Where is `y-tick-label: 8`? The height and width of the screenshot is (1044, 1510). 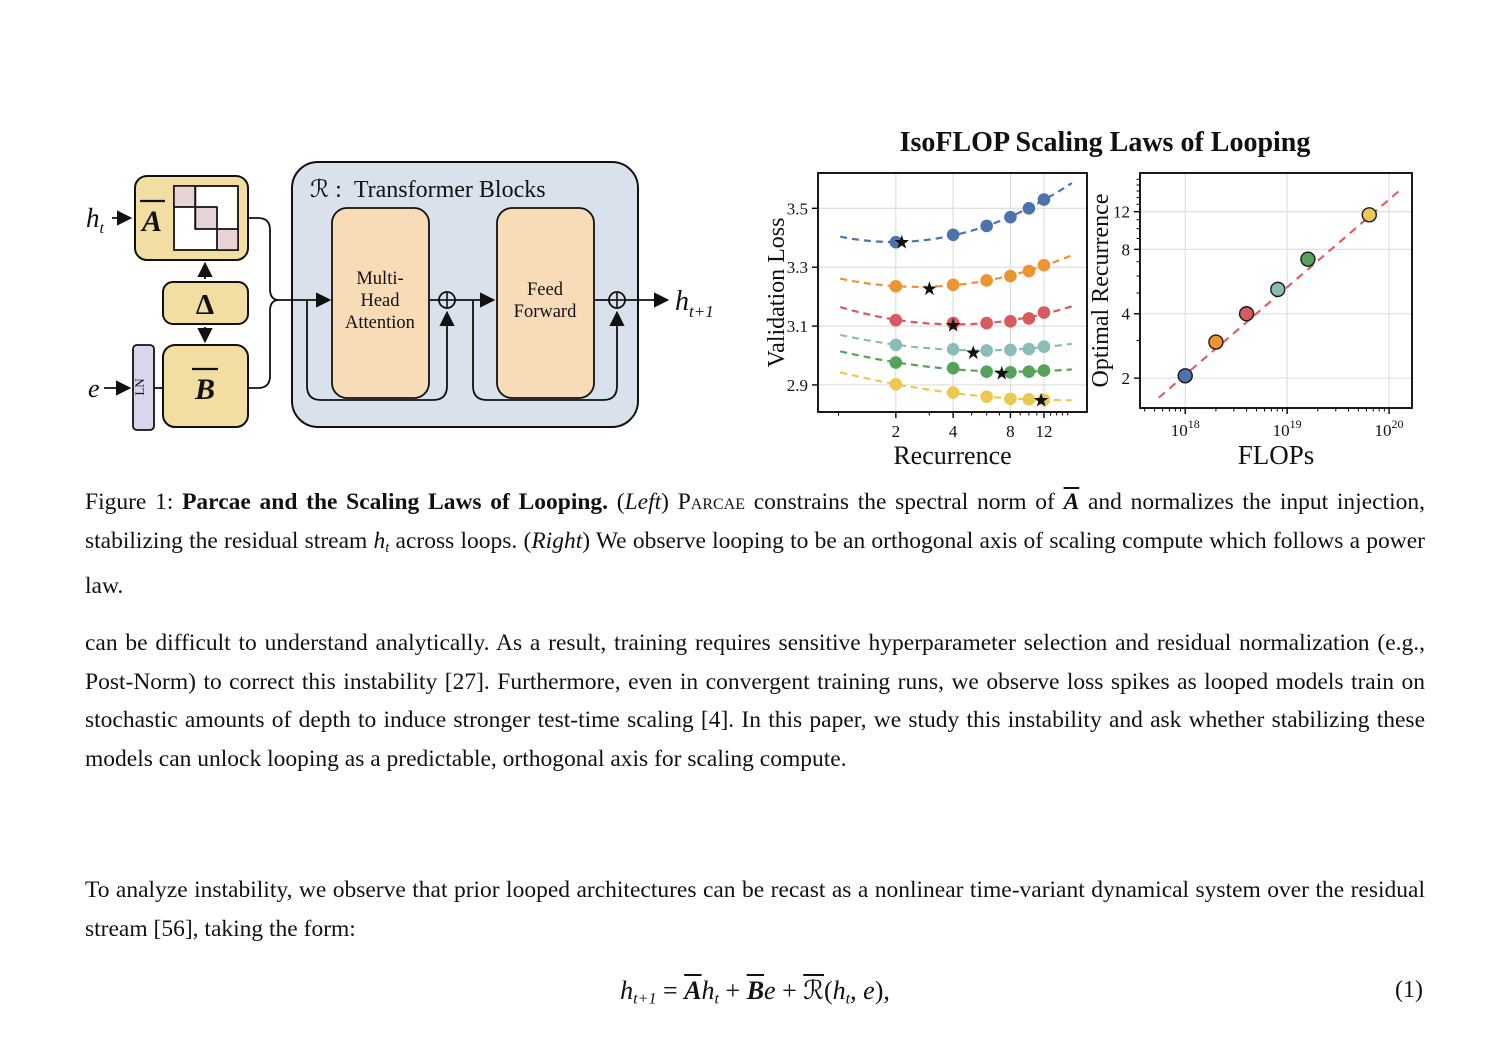
y-tick-label: 8 is located at coordinates (1126, 249).